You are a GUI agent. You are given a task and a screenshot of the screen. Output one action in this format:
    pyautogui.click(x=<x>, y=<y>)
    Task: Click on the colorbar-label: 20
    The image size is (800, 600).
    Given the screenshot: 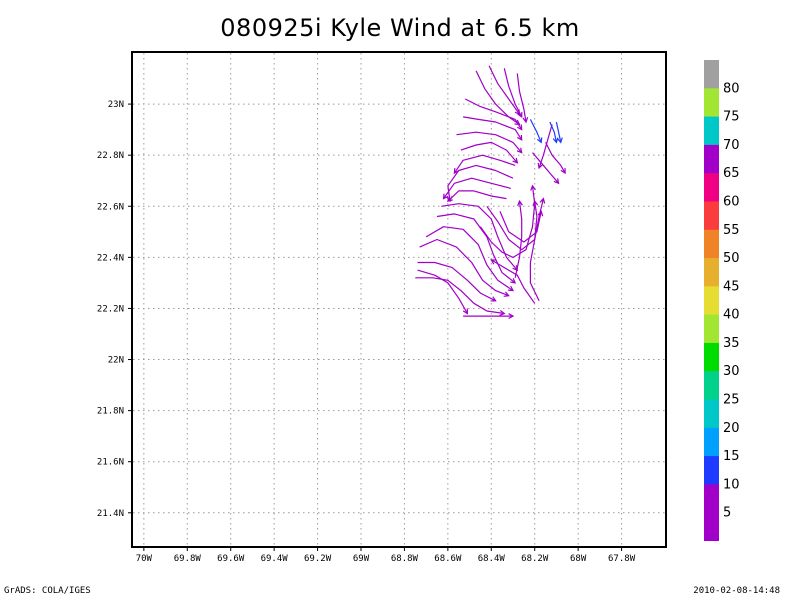 What is the action you would take?
    pyautogui.click(x=731, y=428)
    